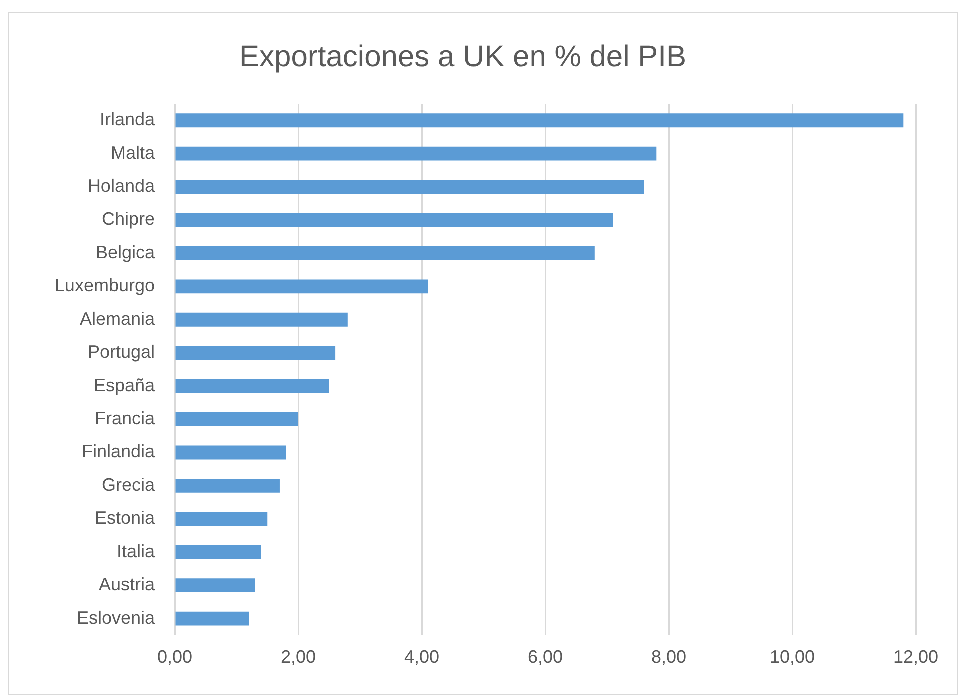  I want to click on y-tick-label: Italia, so click(136, 551).